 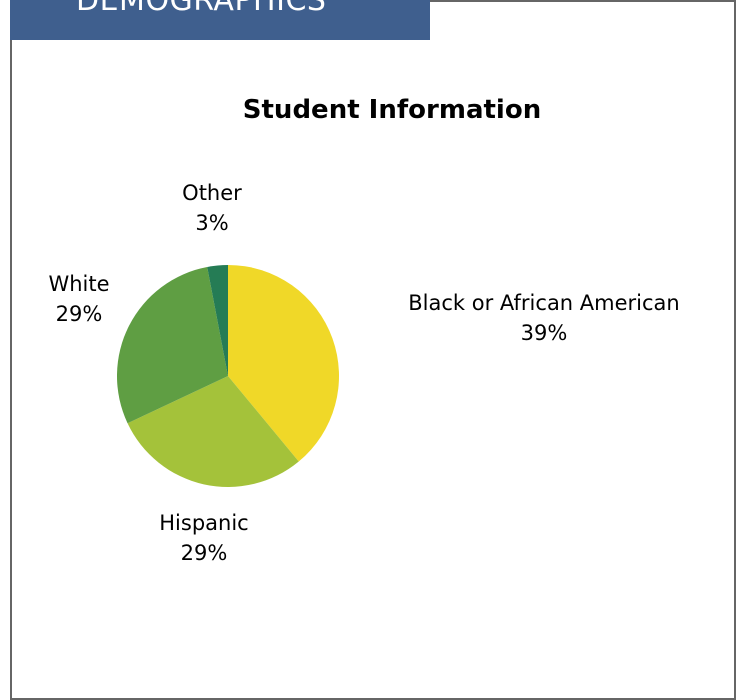 What do you see at coordinates (204, 553) in the screenshot?
I see `slice-value-hispanic: 29%` at bounding box center [204, 553].